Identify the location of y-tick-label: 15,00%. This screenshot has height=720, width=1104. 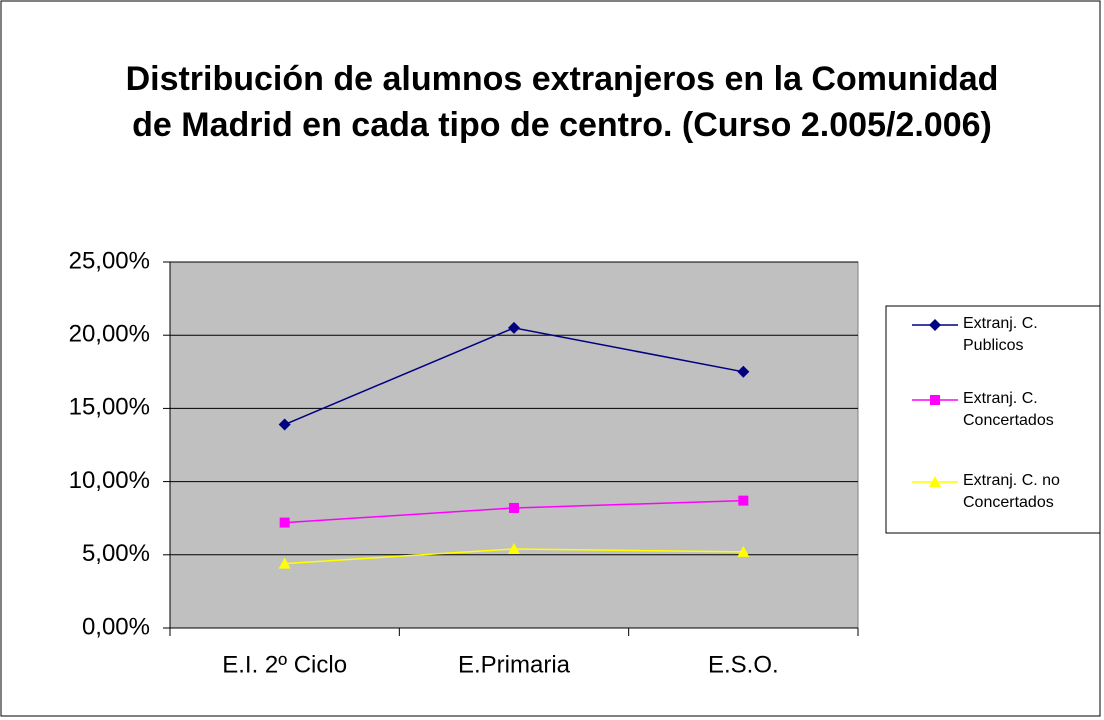
(109, 407).